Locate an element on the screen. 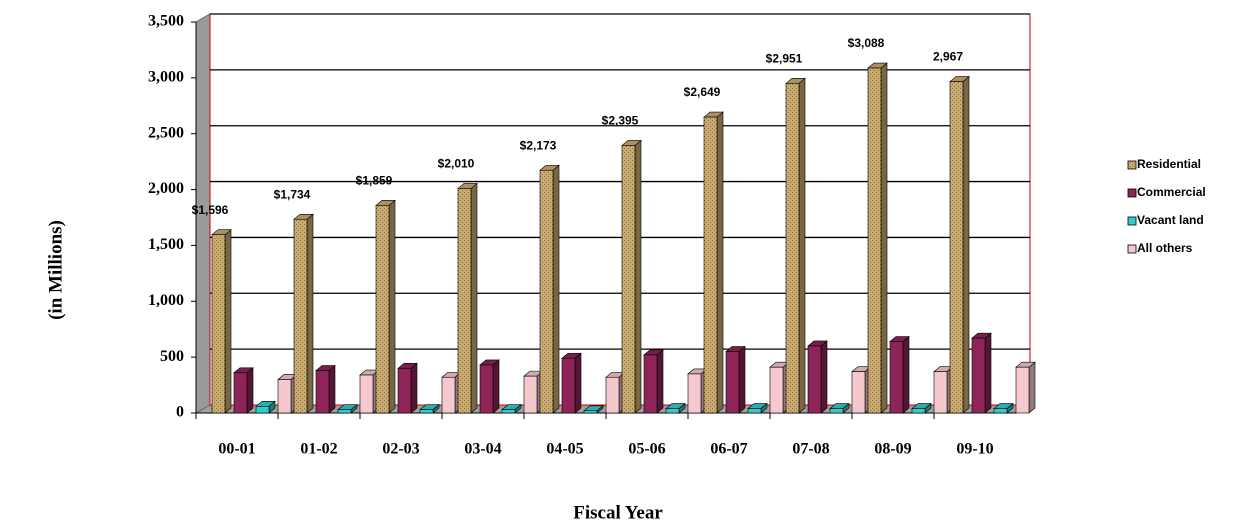 The width and height of the screenshot is (1258, 527). legend-label: Vacant land is located at coordinates (1170, 220).